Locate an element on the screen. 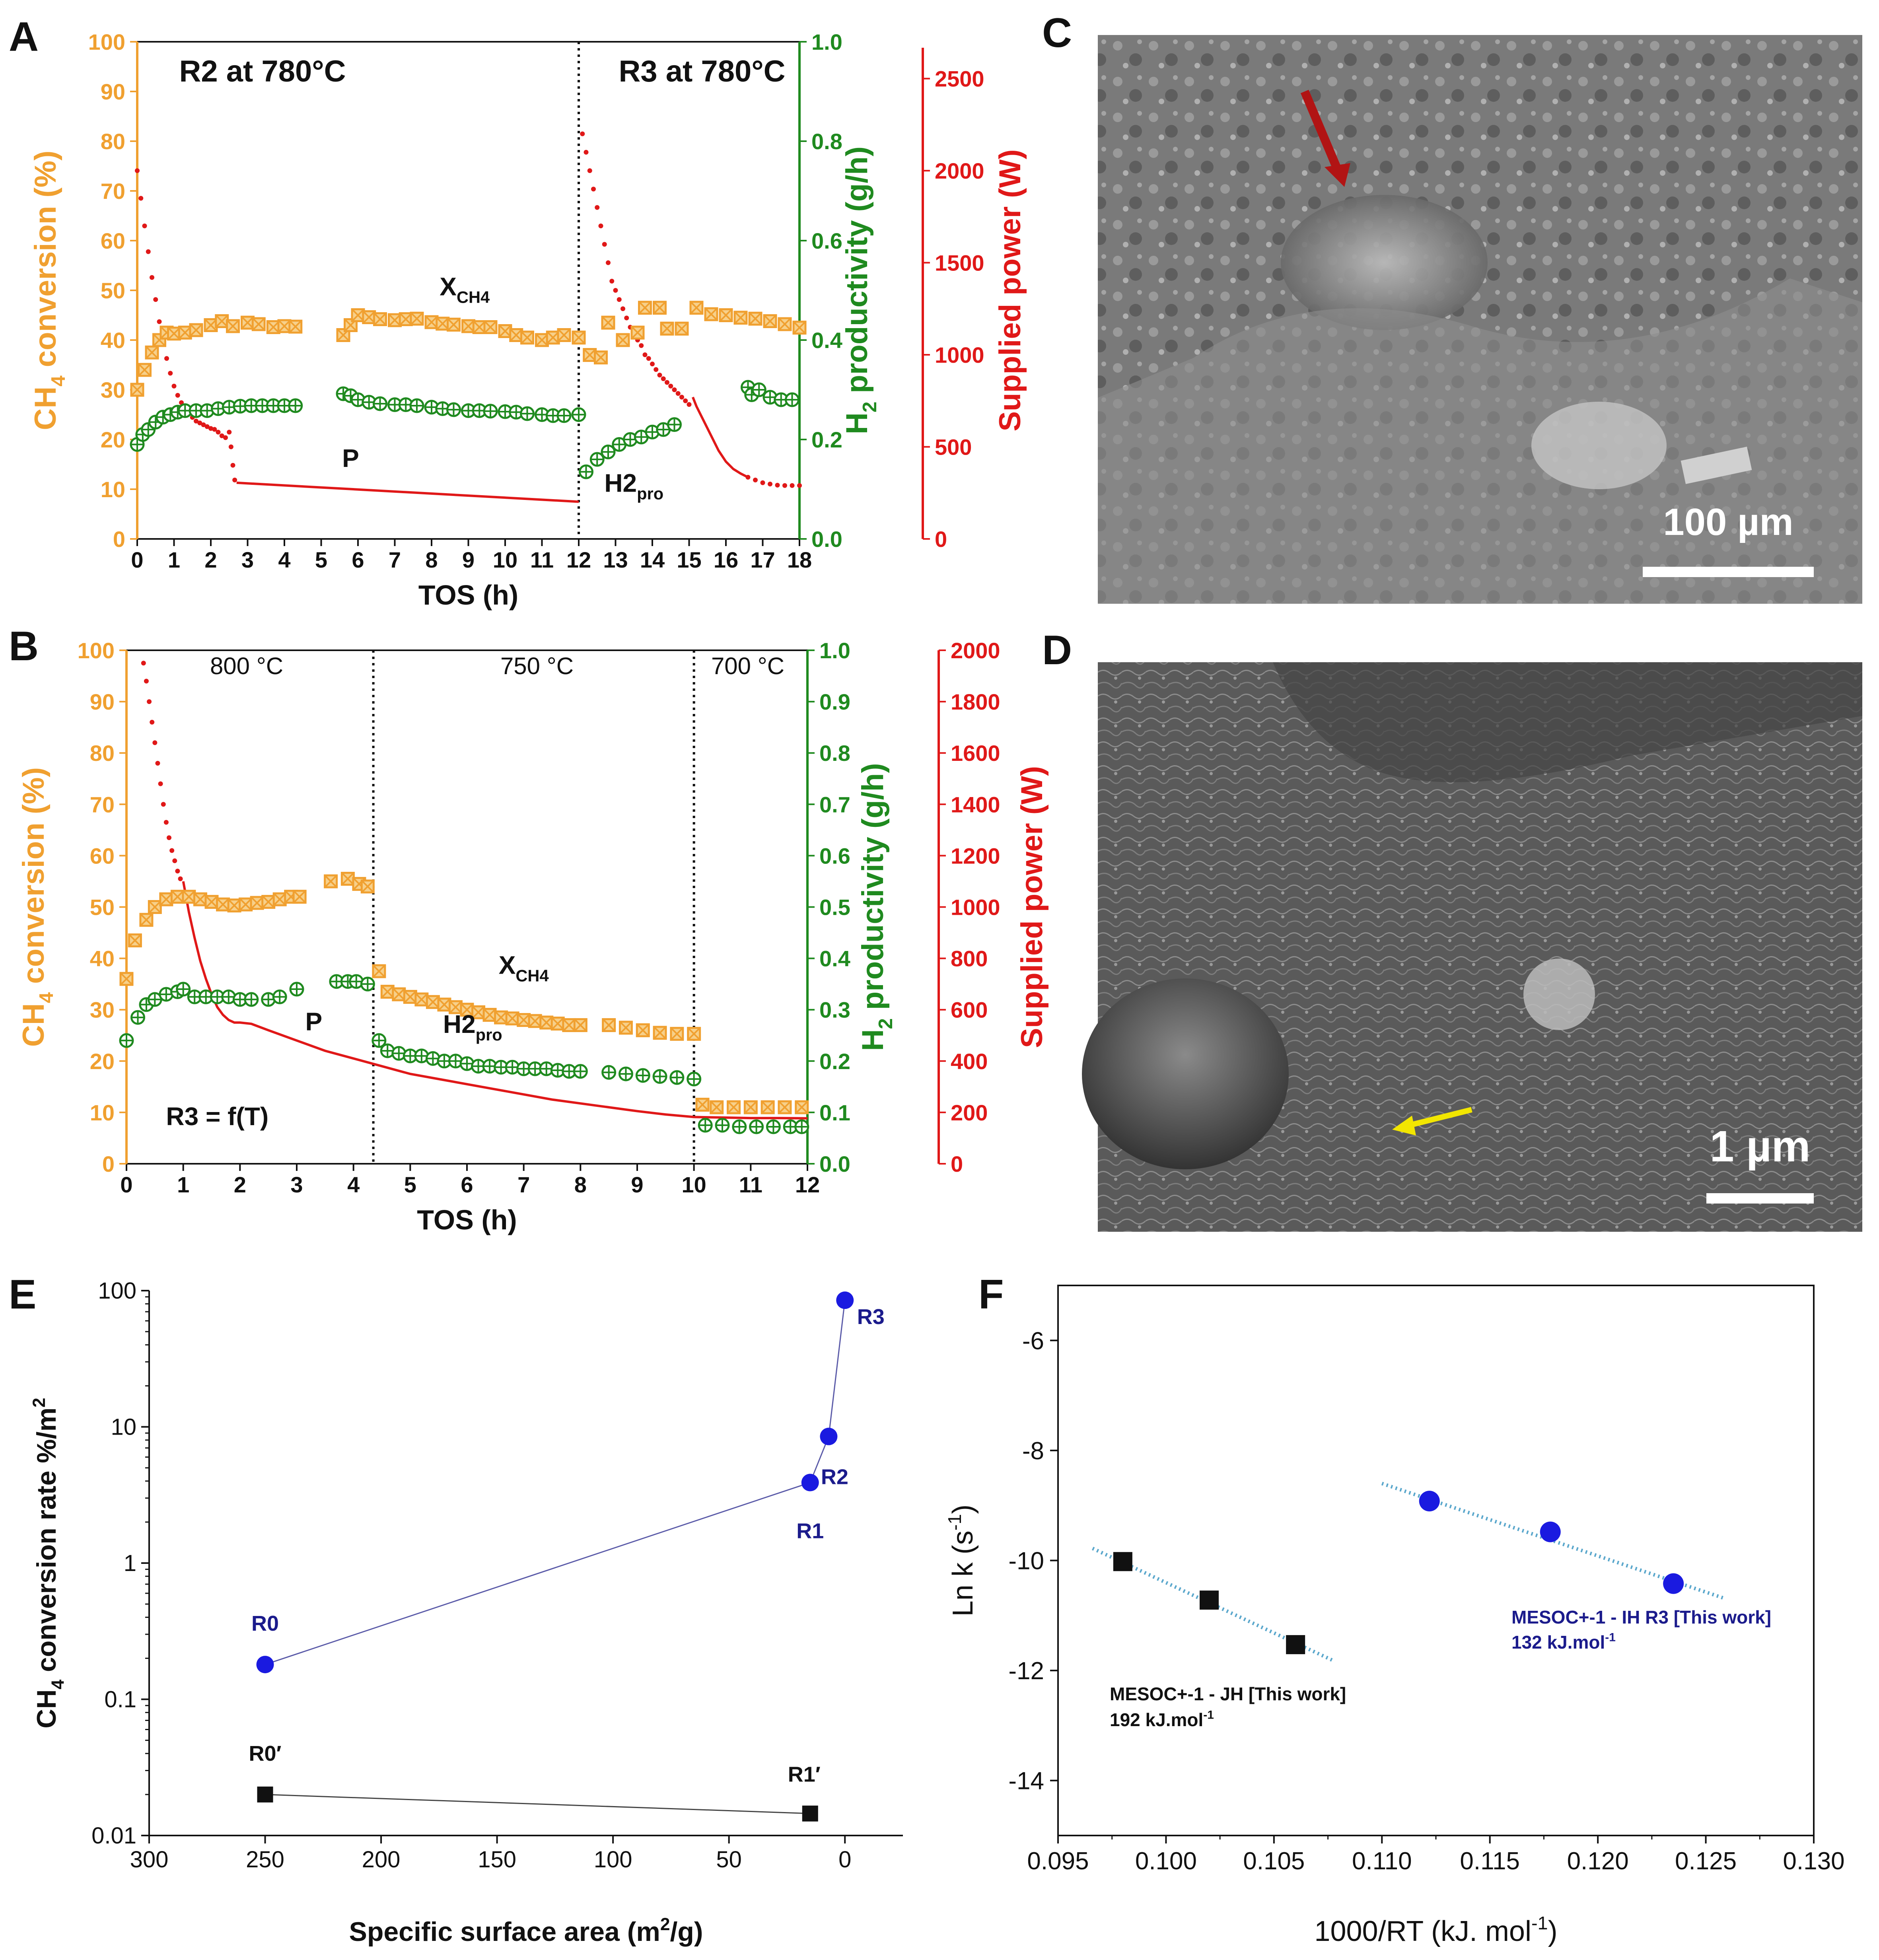 This screenshot has height=1960, width=1879. y-right-power-tick-label: 0 is located at coordinates (941, 539).